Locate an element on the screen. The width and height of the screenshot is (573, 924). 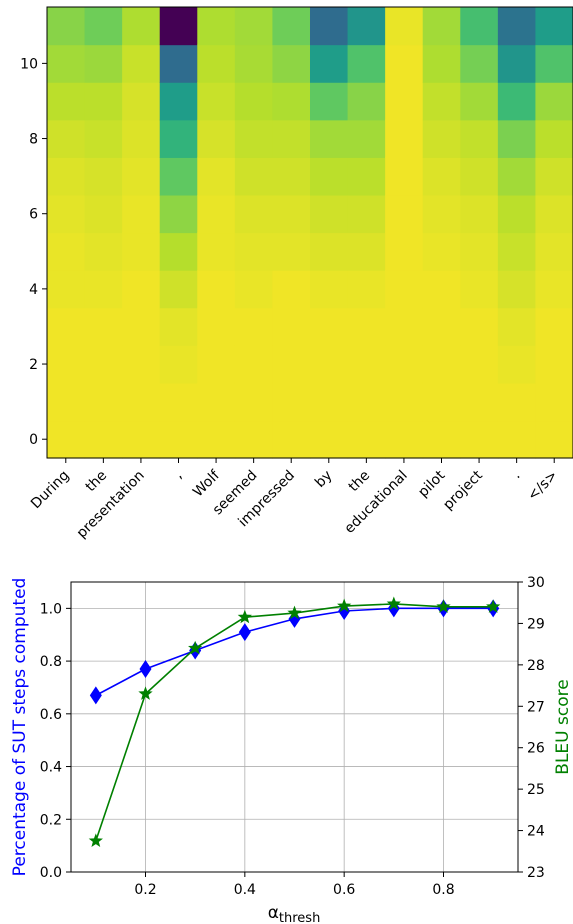
y-tick-label-left: 1.0 is located at coordinates (51, 609).